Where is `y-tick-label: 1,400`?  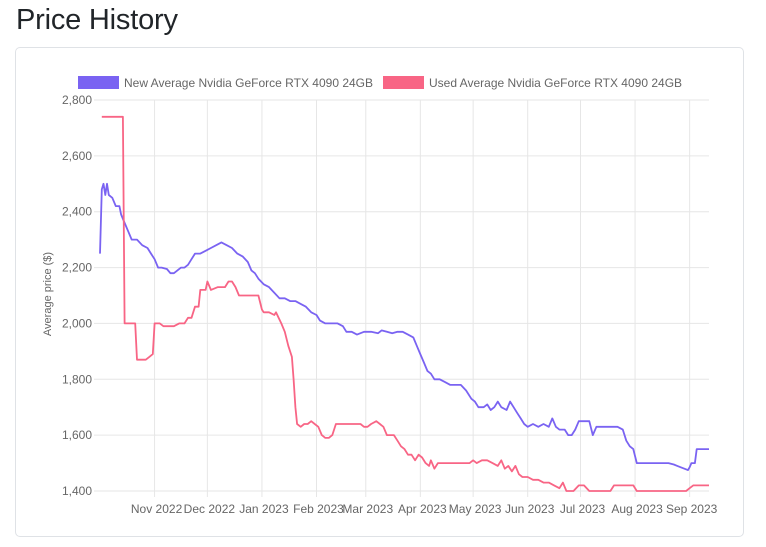
y-tick-label: 1,400 is located at coordinates (77, 491).